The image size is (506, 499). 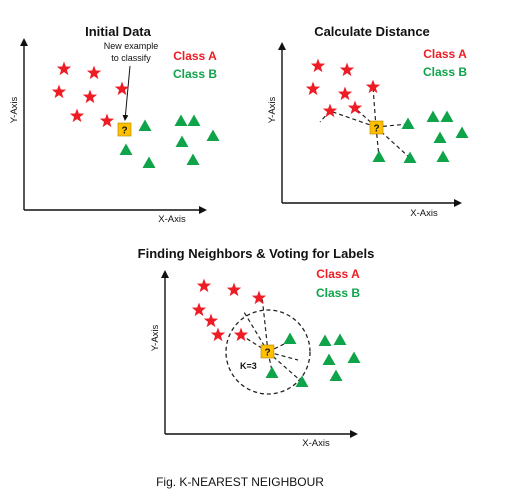 I want to click on annotation-line-1: New example, so click(x=131, y=46).